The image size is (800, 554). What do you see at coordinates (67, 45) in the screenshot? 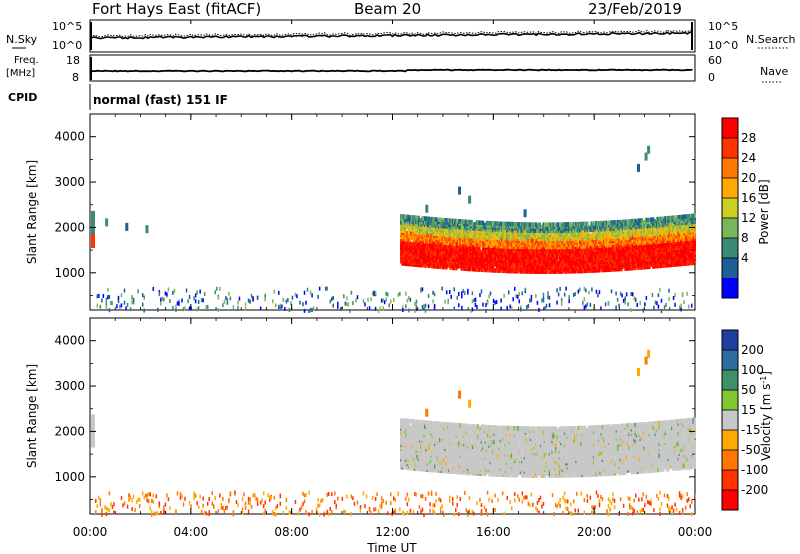
I see `noise-left-tick-bottom: 10^0` at bounding box center [67, 45].